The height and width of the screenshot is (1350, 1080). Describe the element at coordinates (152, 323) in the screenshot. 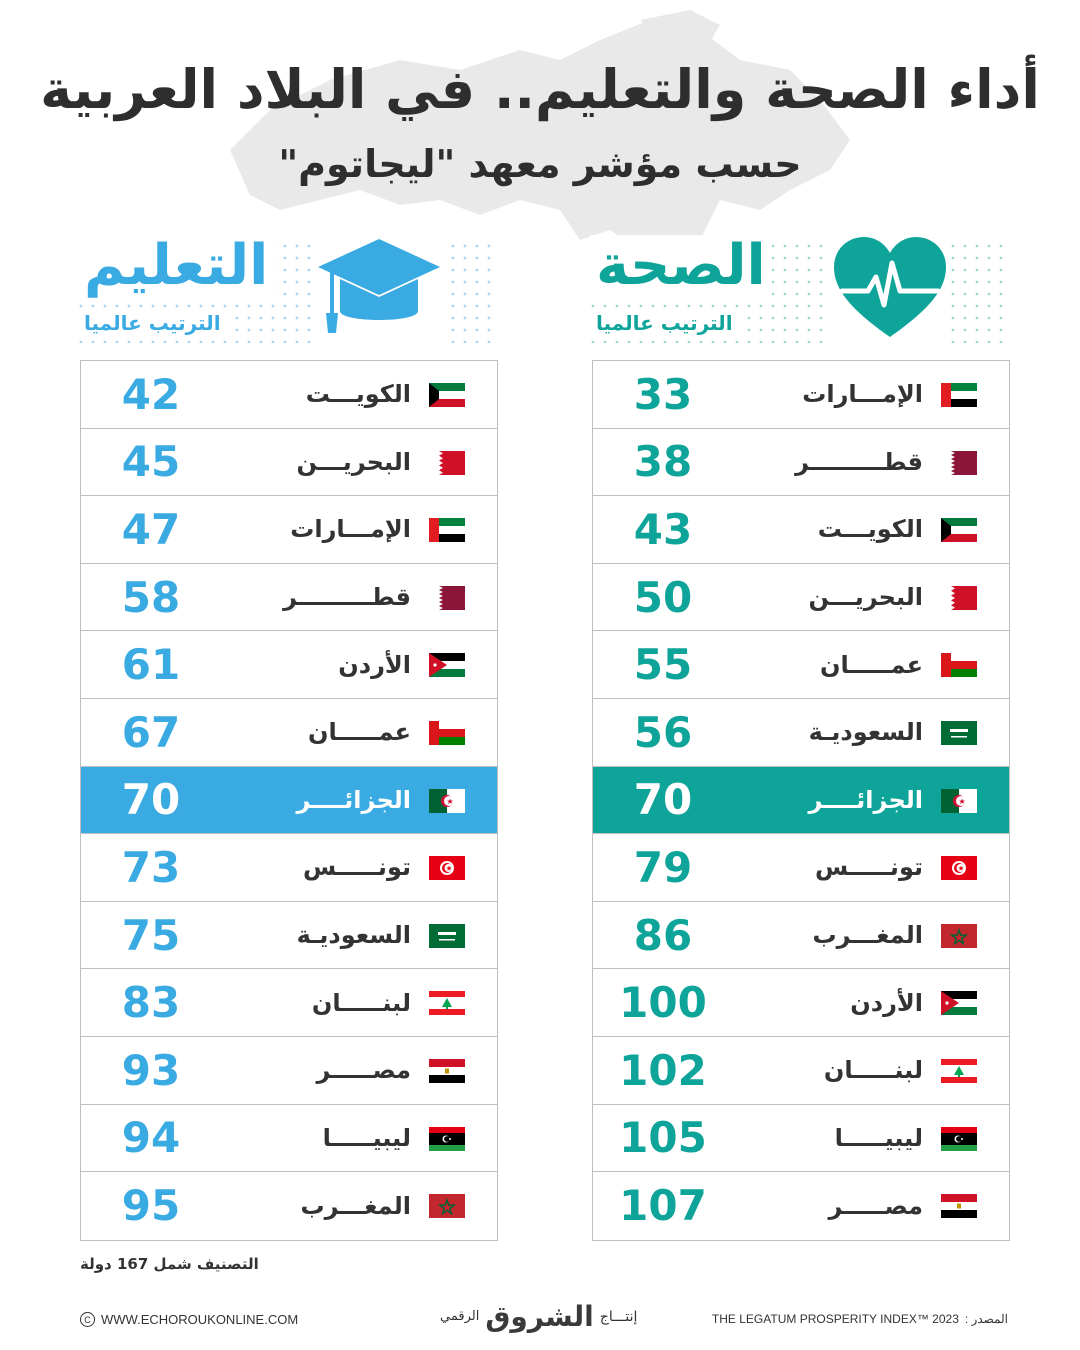

I see `education-subtitle: الترتيب عالميا` at that location.